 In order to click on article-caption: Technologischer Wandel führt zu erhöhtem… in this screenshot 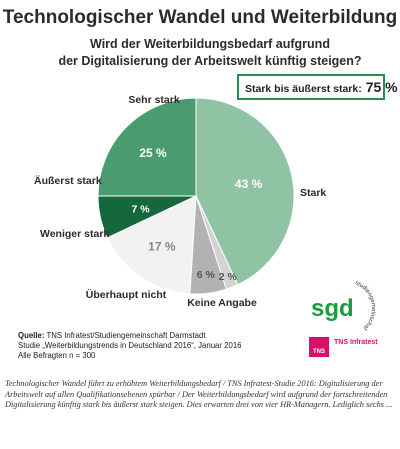, I will do `click(199, 394)`.